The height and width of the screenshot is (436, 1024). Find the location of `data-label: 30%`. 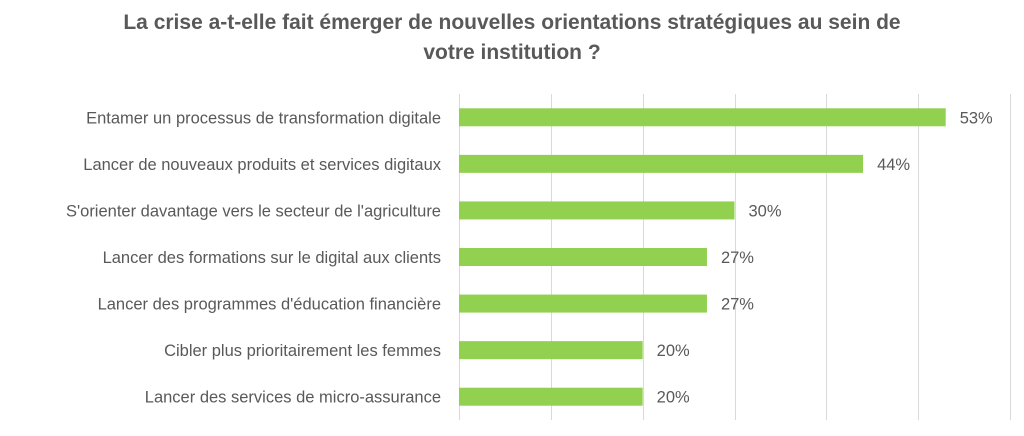

data-label: 30% is located at coordinates (765, 211).